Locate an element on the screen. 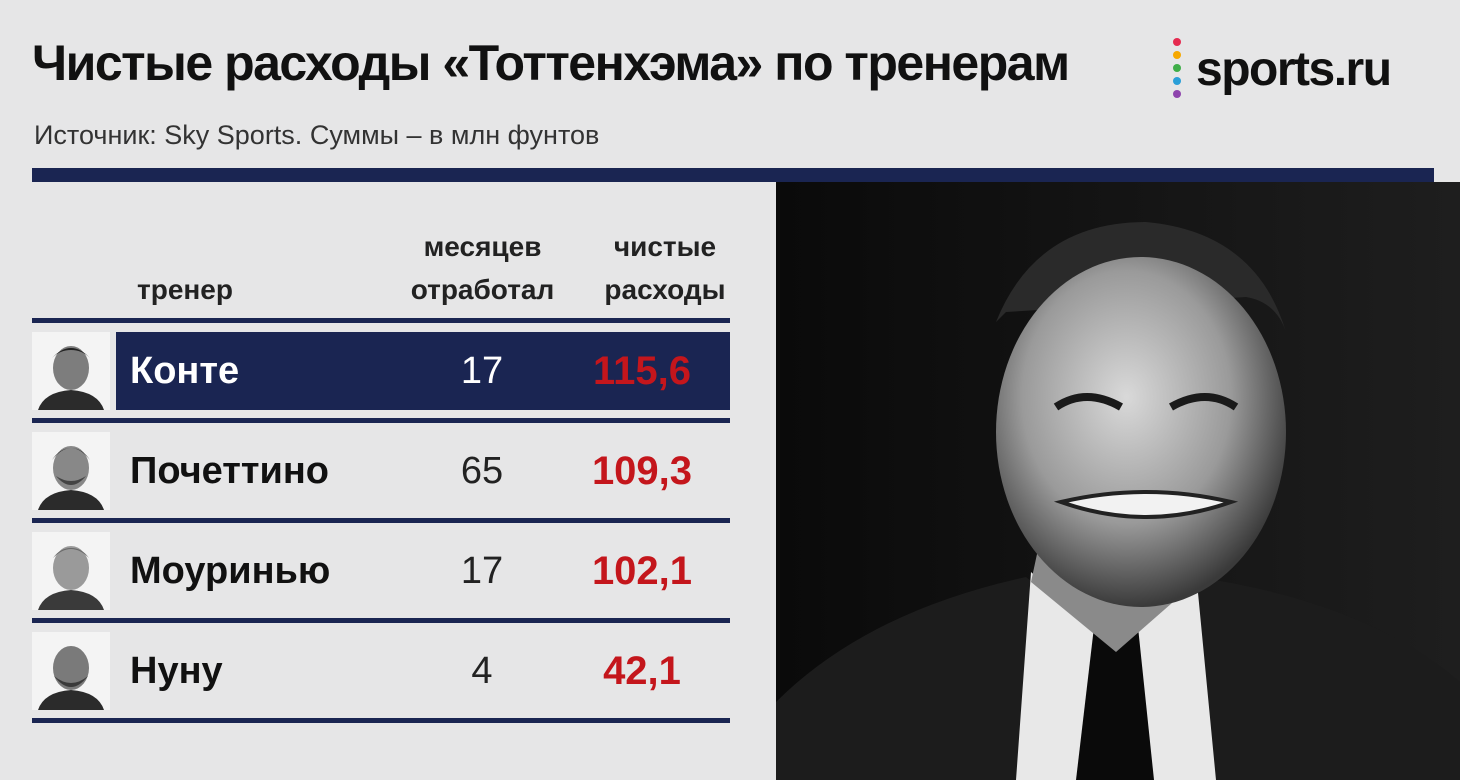  header-spend-line1: чистые is located at coordinates (665, 246).